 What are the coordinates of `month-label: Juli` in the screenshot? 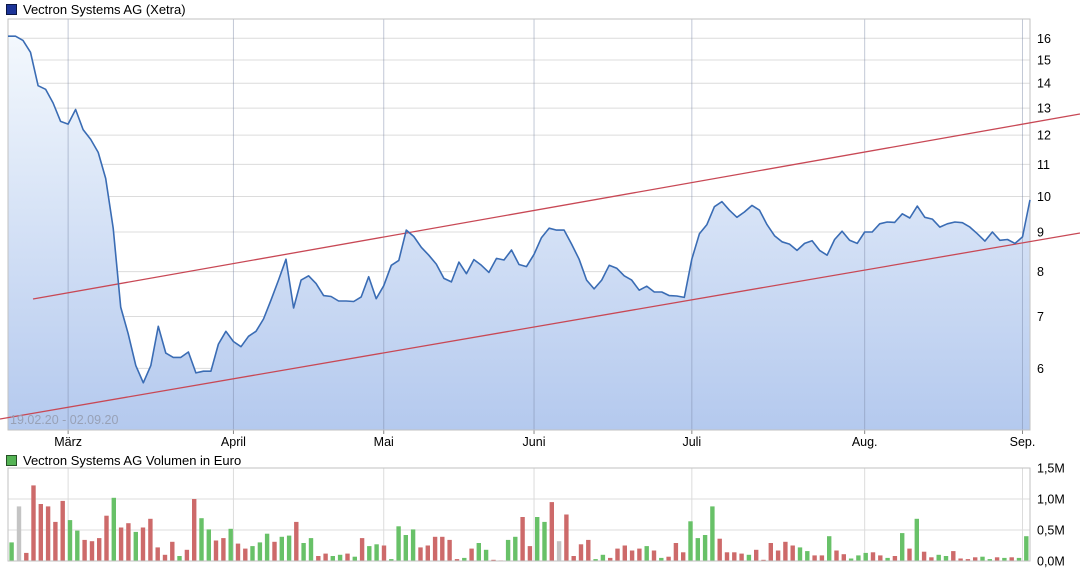 It's located at (691, 442).